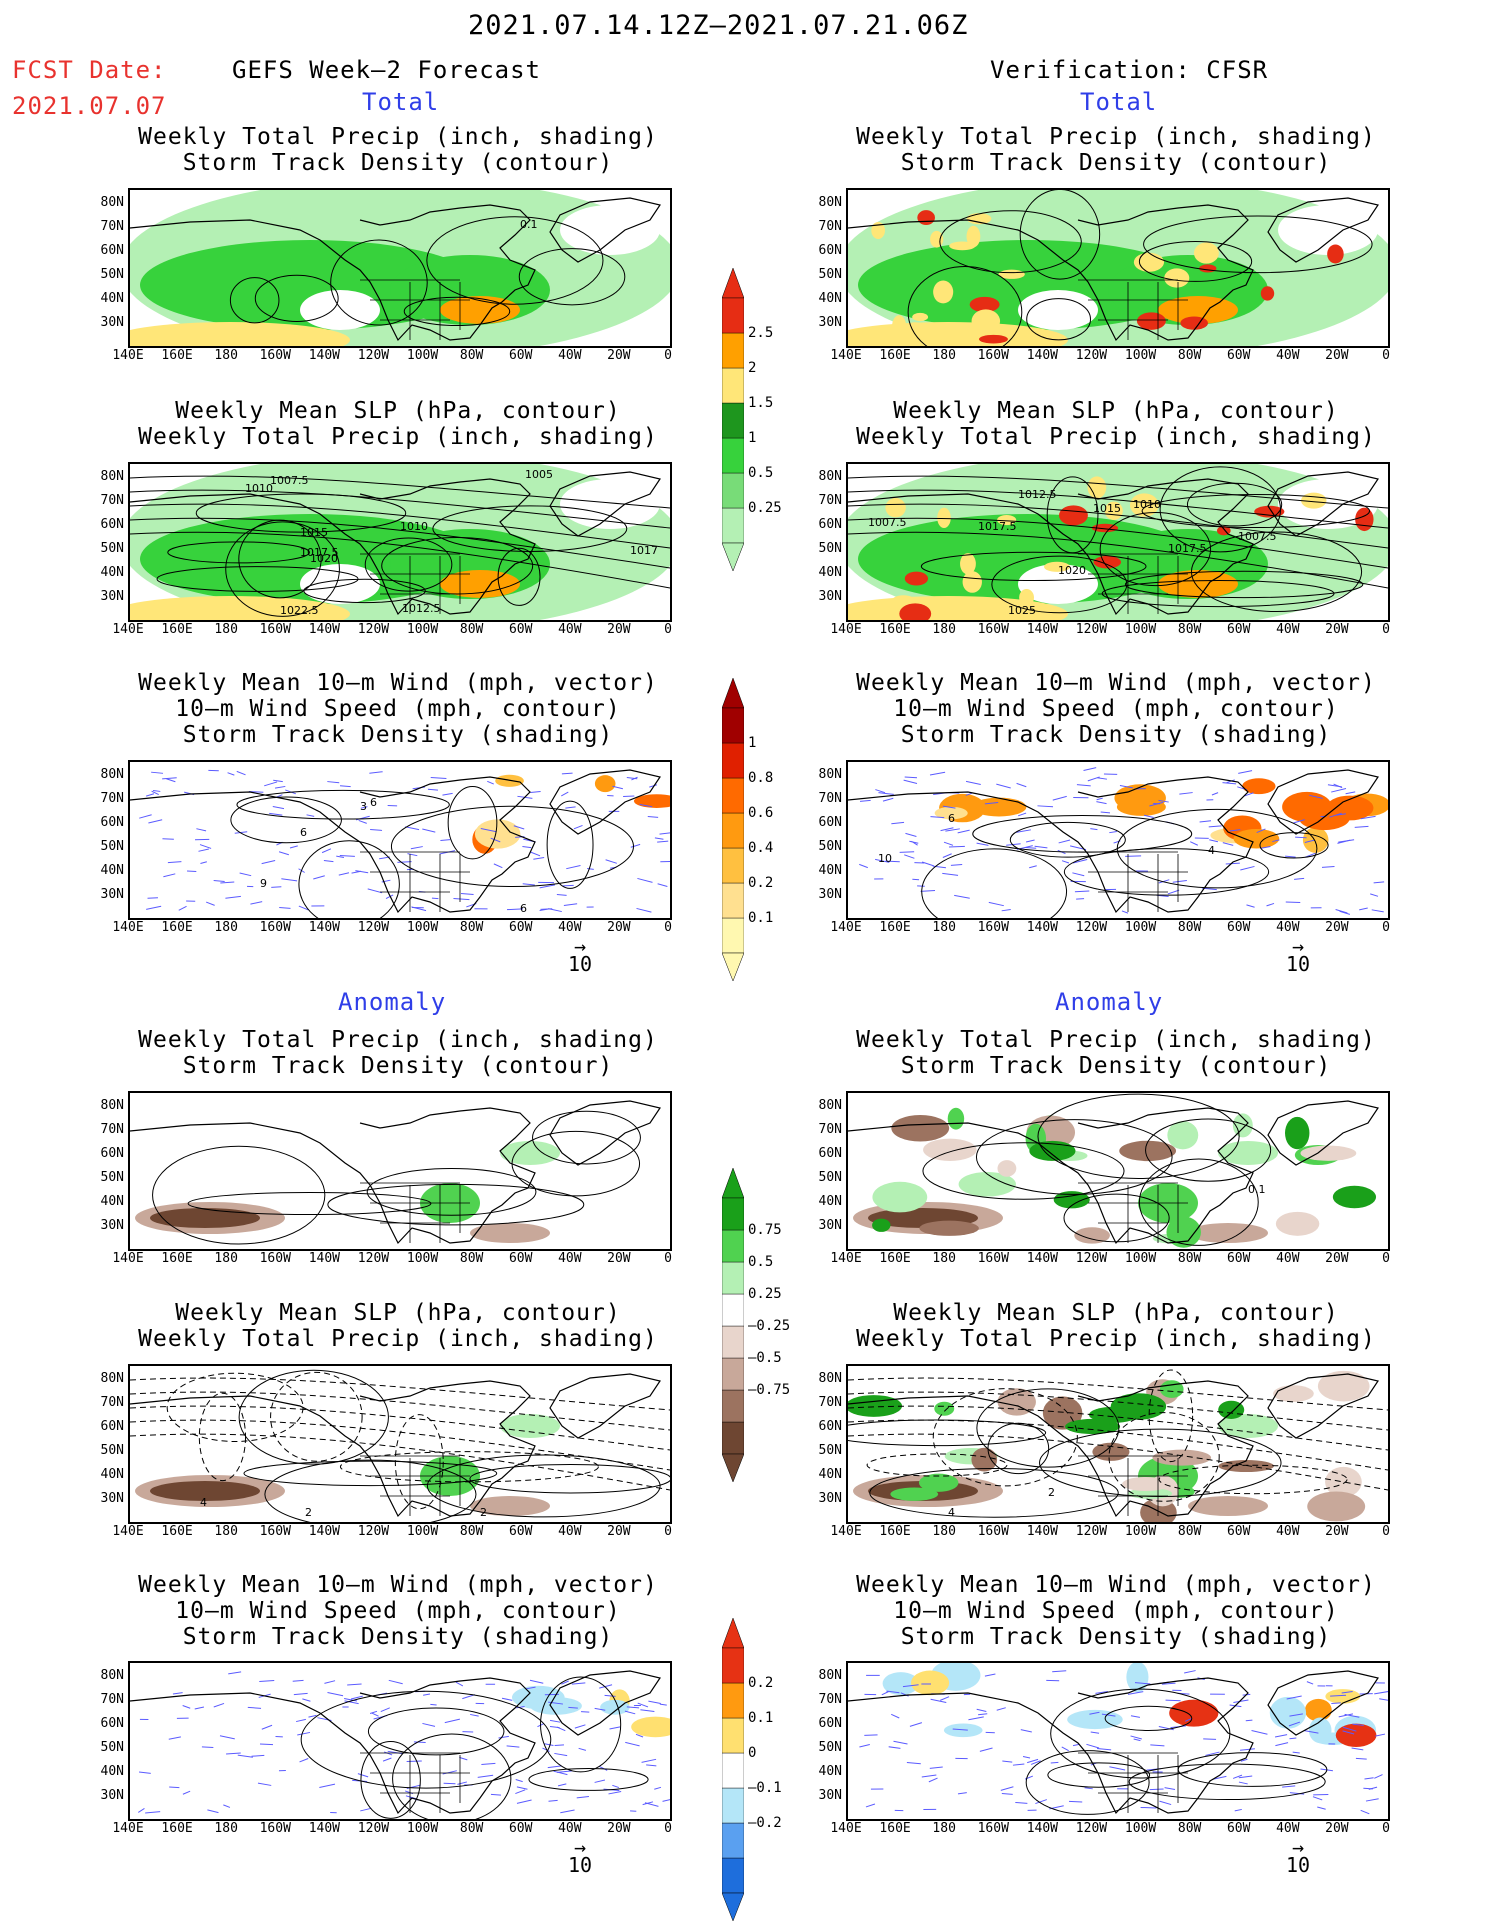 The height and width of the screenshot is (1927, 1487). What do you see at coordinates (303, 832) in the screenshot?
I see `contour-label: 6` at bounding box center [303, 832].